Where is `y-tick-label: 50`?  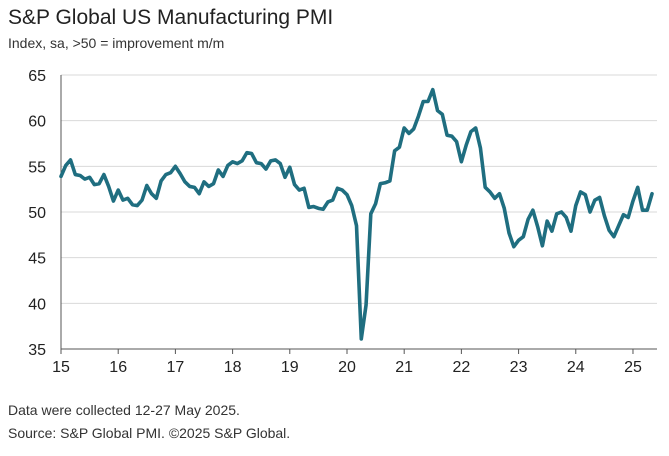
y-tick-label: 50 is located at coordinates (37, 213).